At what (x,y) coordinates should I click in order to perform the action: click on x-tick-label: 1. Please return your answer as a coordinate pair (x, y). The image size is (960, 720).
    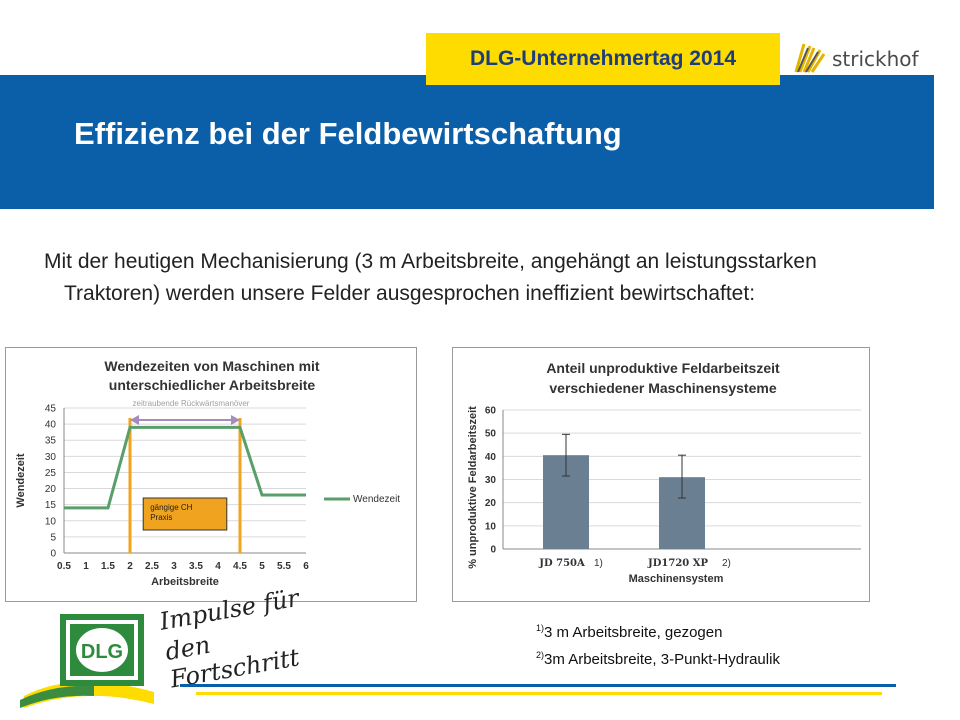
    Looking at the image, I should click on (86, 566).